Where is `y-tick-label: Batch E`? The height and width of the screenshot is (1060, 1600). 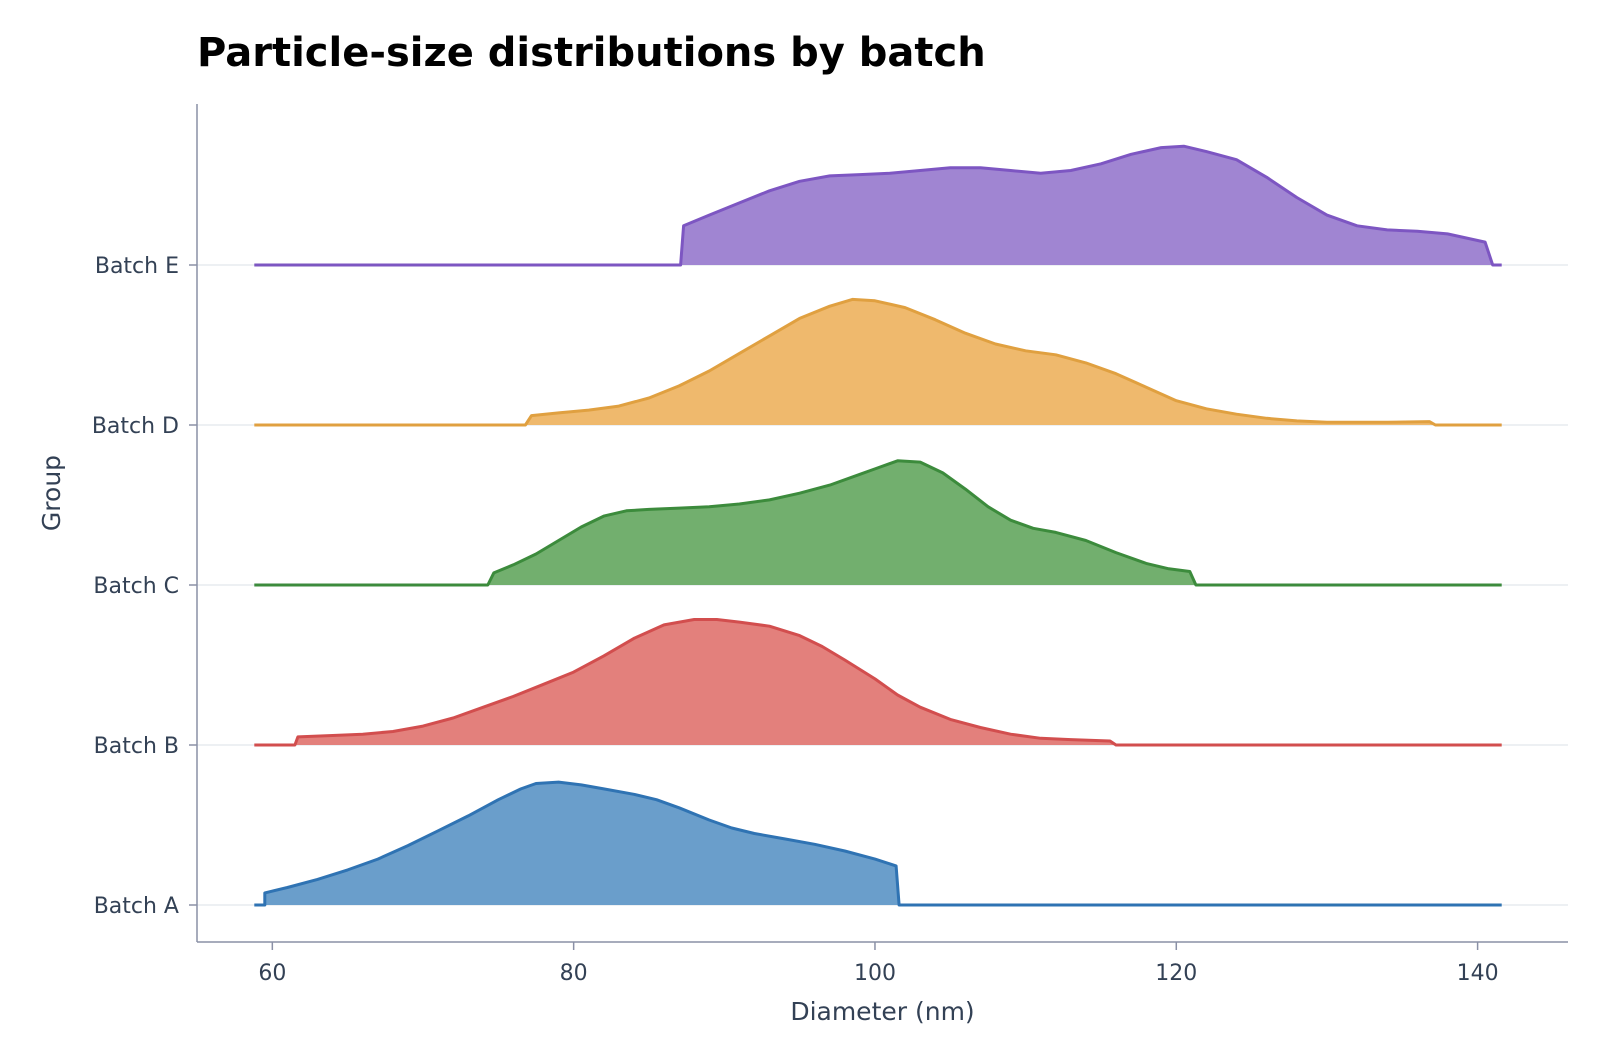
y-tick-label: Batch E is located at coordinates (137, 266).